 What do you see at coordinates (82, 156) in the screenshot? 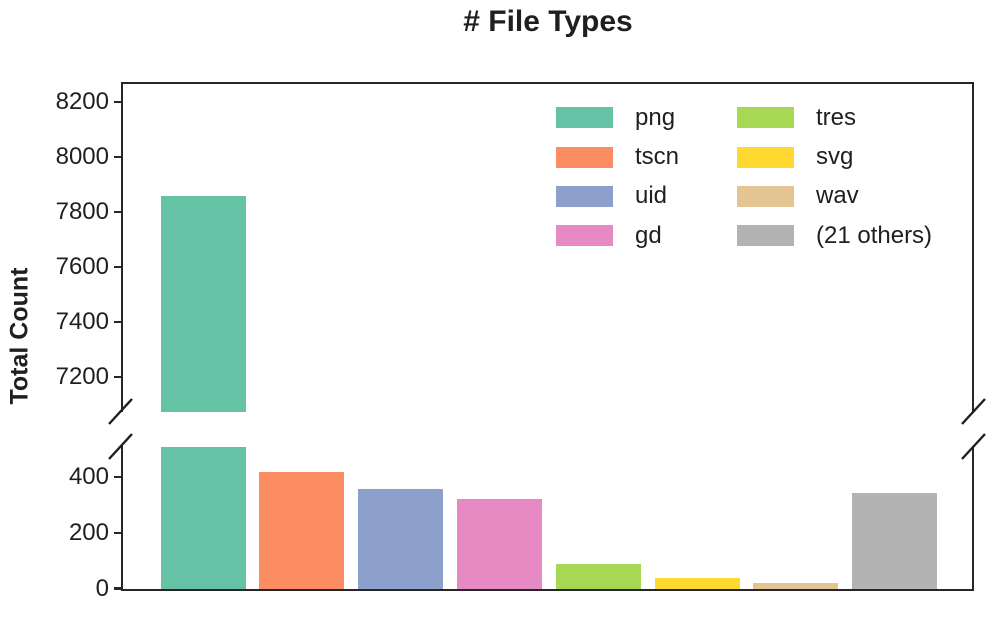
I see `y-tick-label: 8000` at bounding box center [82, 156].